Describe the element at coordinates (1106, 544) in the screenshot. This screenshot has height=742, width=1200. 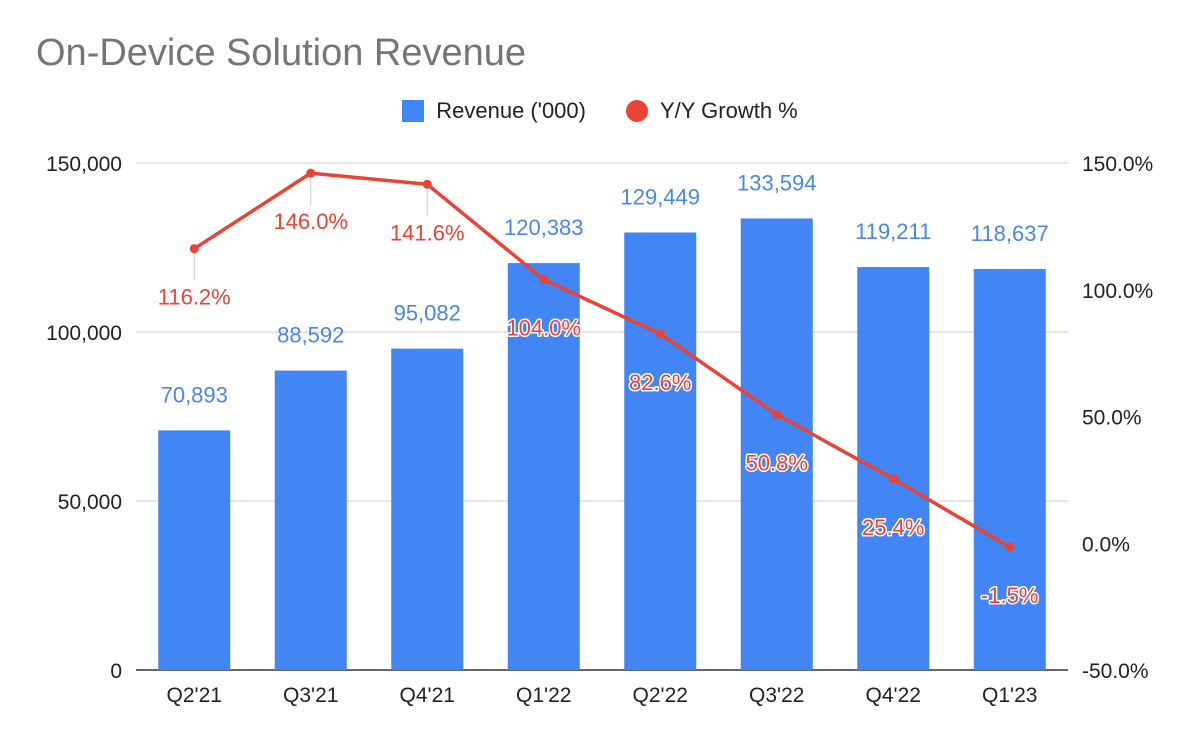
I see `y-right-tick-label: 0.0%` at that location.